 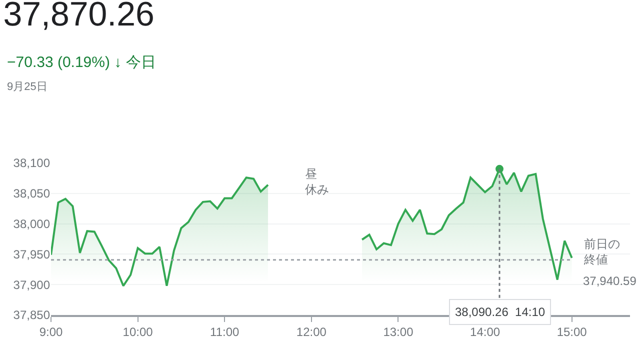 I want to click on x-tick-label: 15:00, so click(x=572, y=332).